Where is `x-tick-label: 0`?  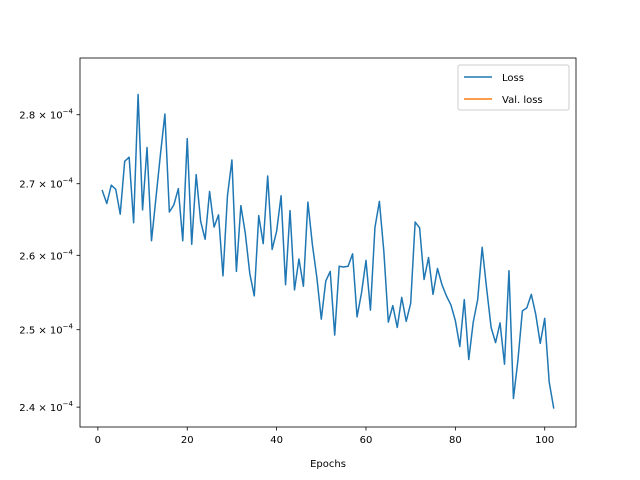
x-tick-label: 0 is located at coordinates (98, 440).